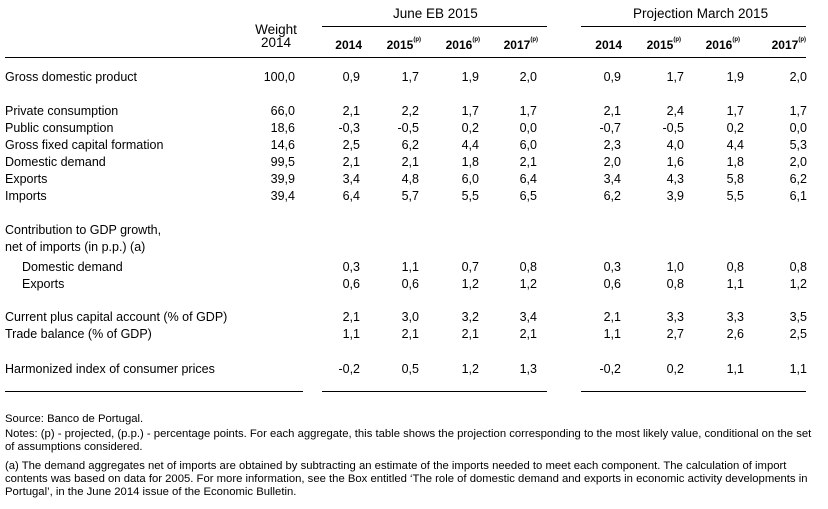 The image size is (828, 509). I want to click on weight-header-line2: 2014, so click(276, 42).